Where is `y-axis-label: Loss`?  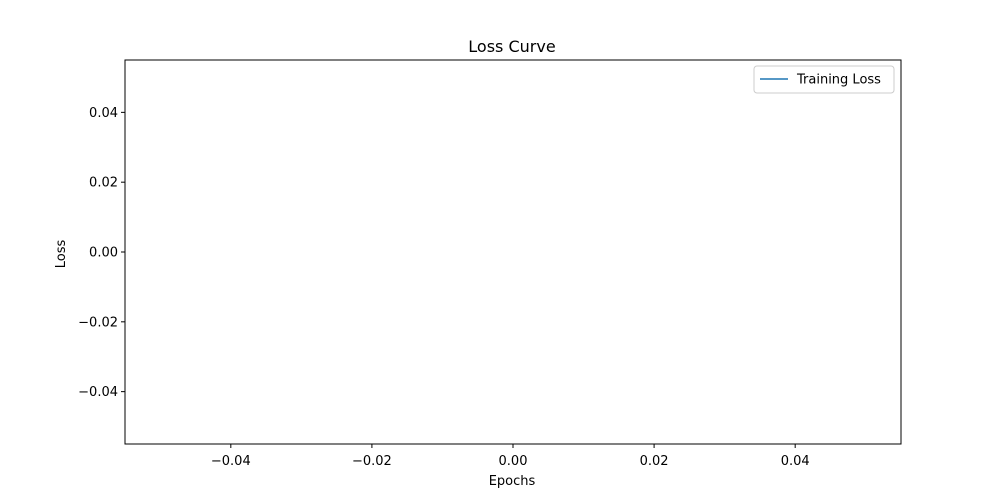
y-axis-label: Loss is located at coordinates (61, 254).